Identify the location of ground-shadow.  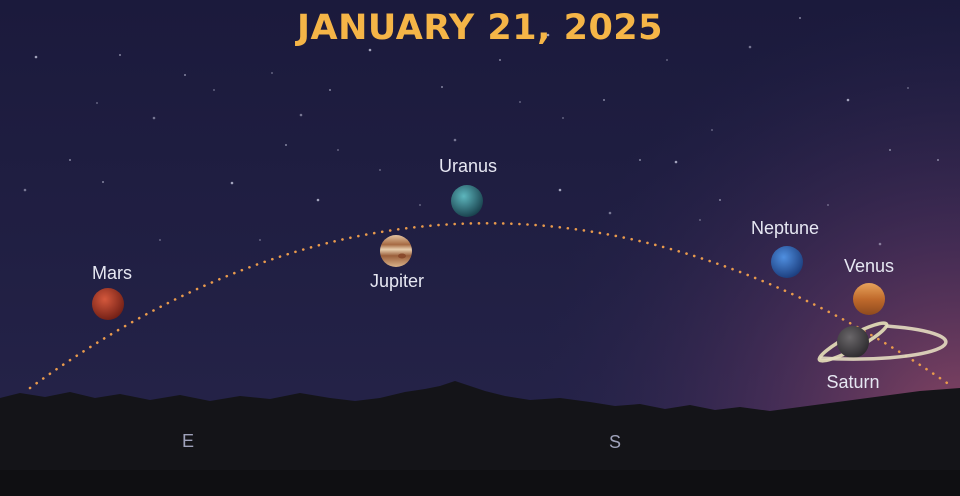
(480, 483).